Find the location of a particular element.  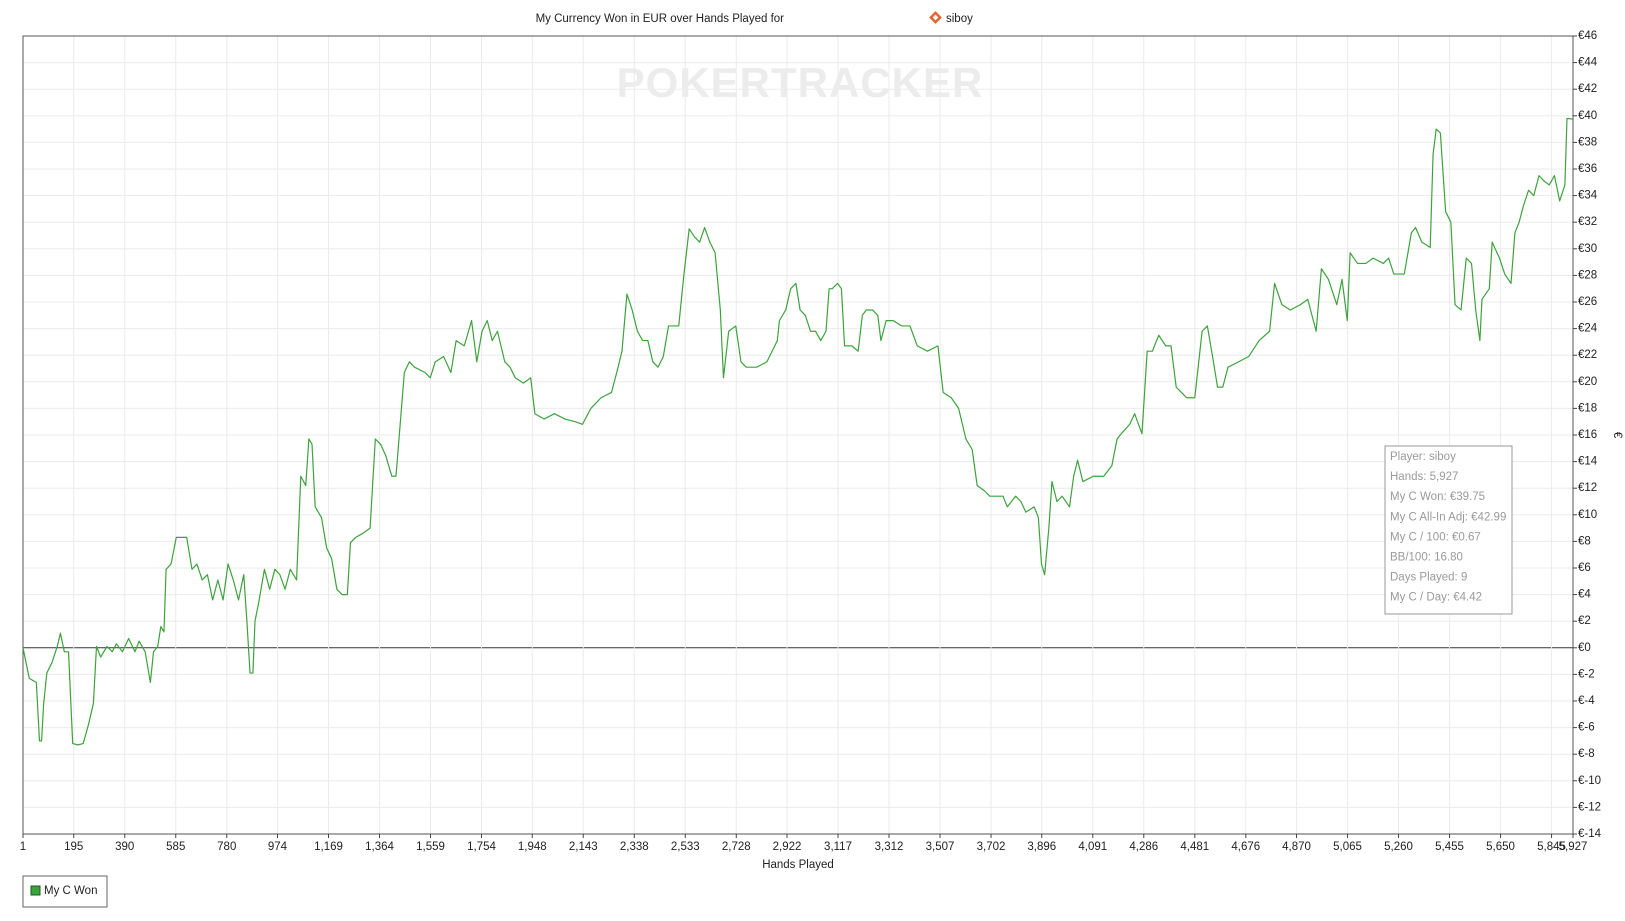

y-tick-label: €20 is located at coordinates (1587, 382).